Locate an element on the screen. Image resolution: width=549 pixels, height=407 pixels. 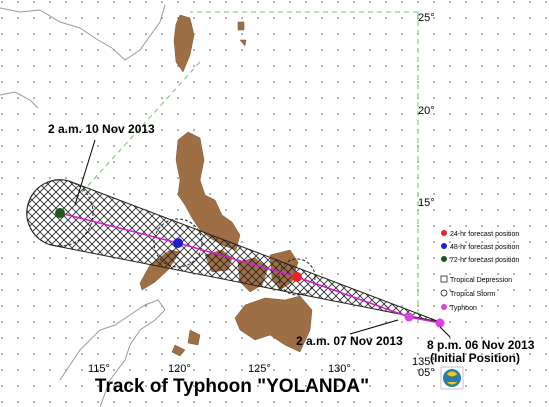
longitude-label: 135° is located at coordinates (423, 362).